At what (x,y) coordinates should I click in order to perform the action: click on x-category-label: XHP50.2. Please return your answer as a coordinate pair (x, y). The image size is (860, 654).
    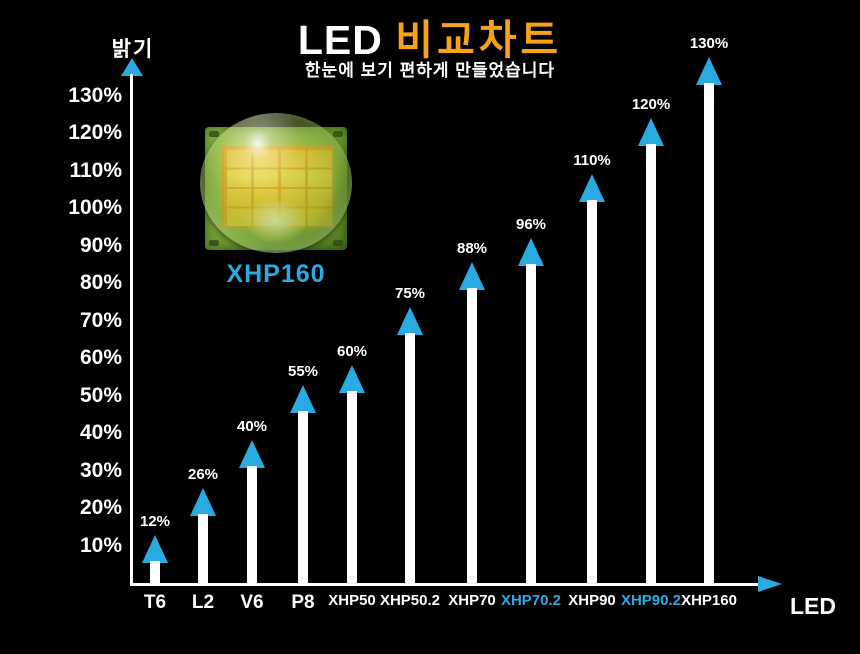
    Looking at the image, I should click on (410, 600).